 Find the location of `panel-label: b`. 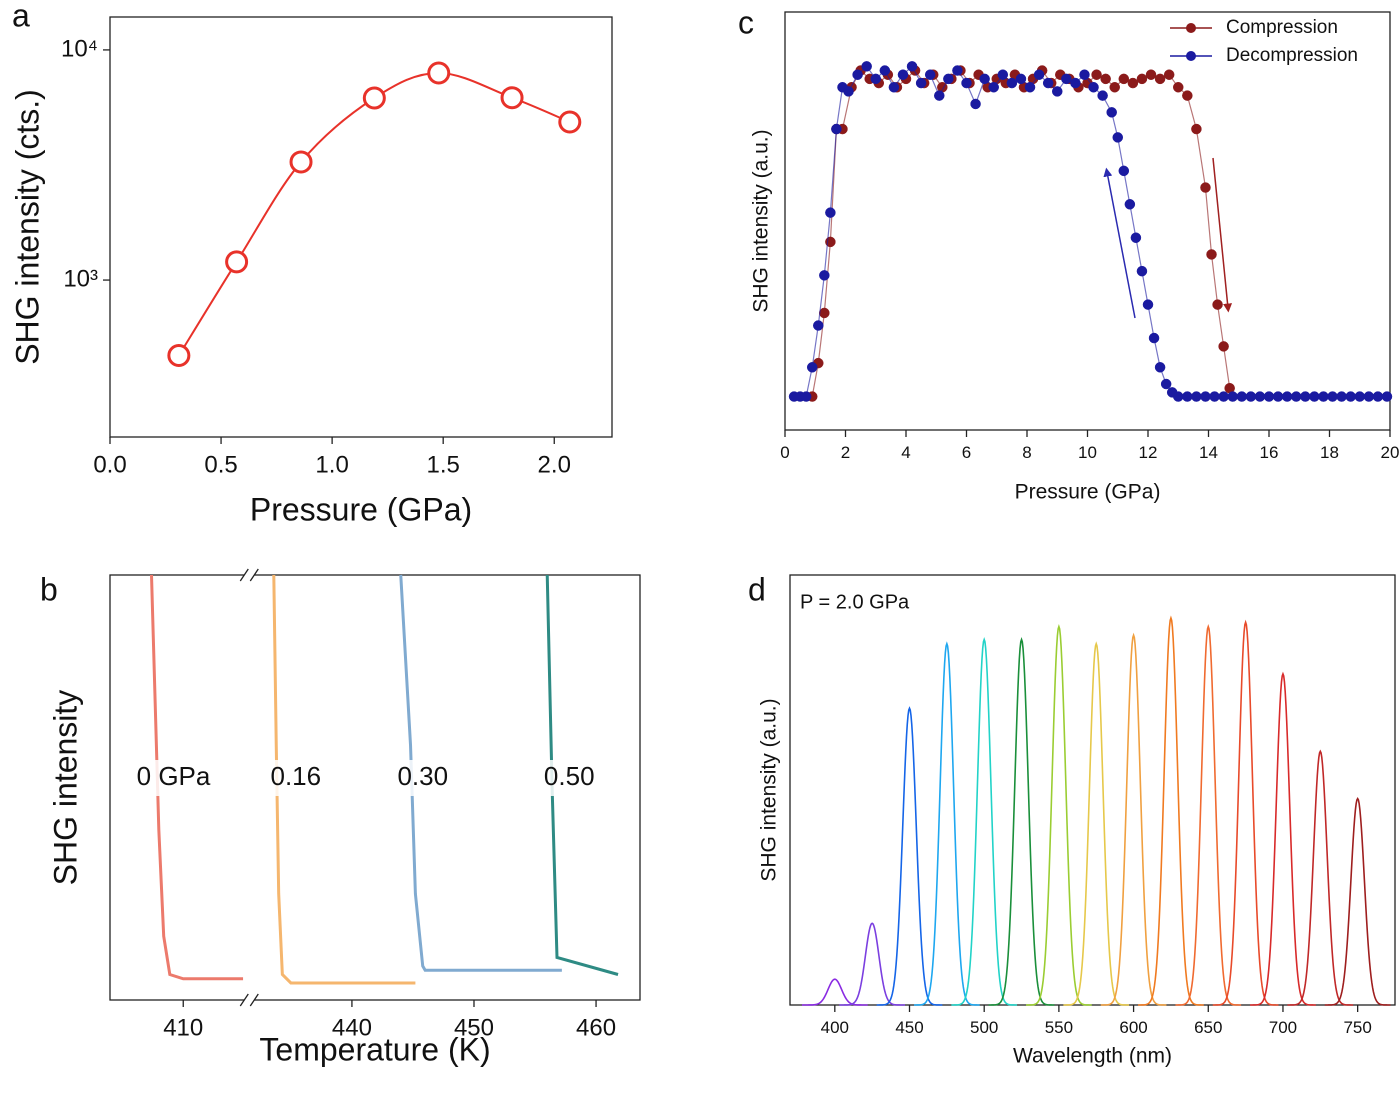

panel-label: b is located at coordinates (49, 589).